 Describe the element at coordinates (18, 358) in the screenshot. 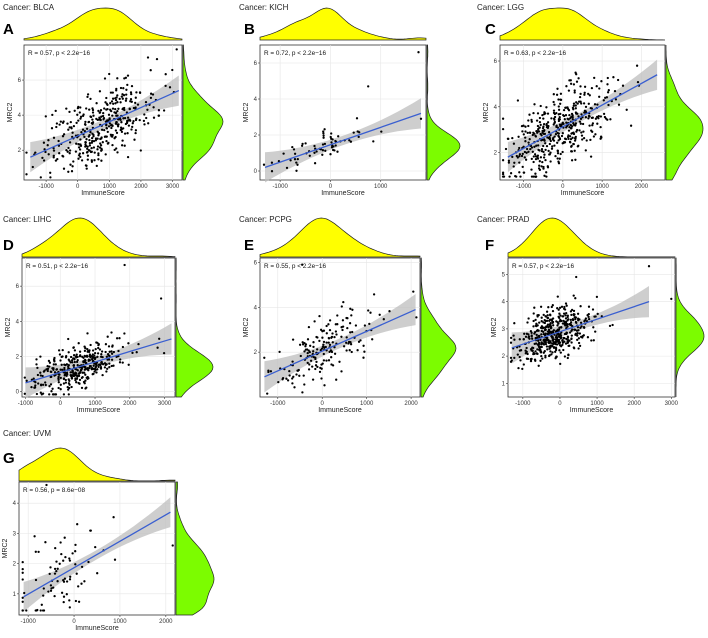

I see `y-tick-label: 2` at that location.